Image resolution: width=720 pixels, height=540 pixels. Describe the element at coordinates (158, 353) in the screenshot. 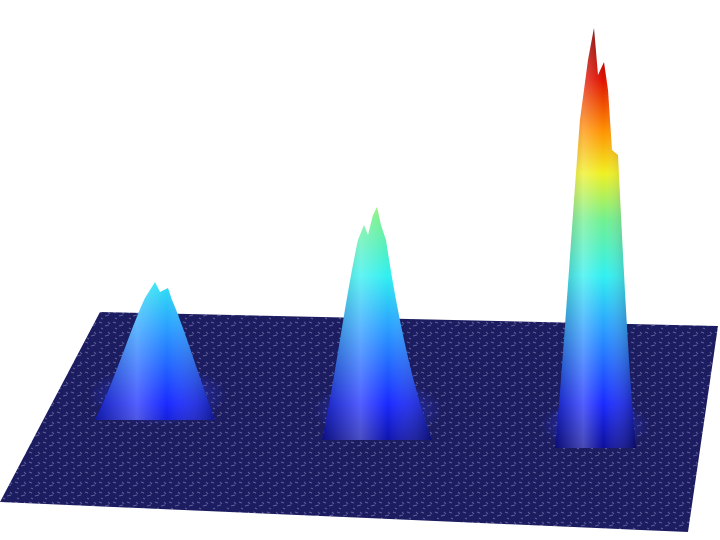

I see `peak-left` at that location.